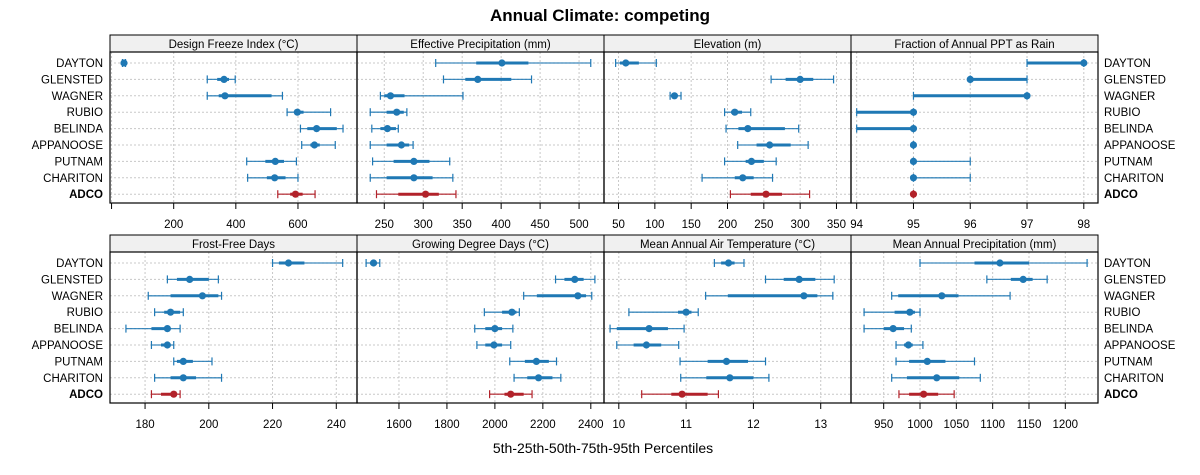  What do you see at coordinates (272, 425) in the screenshot?
I see `x-tick-label: 220` at bounding box center [272, 425].